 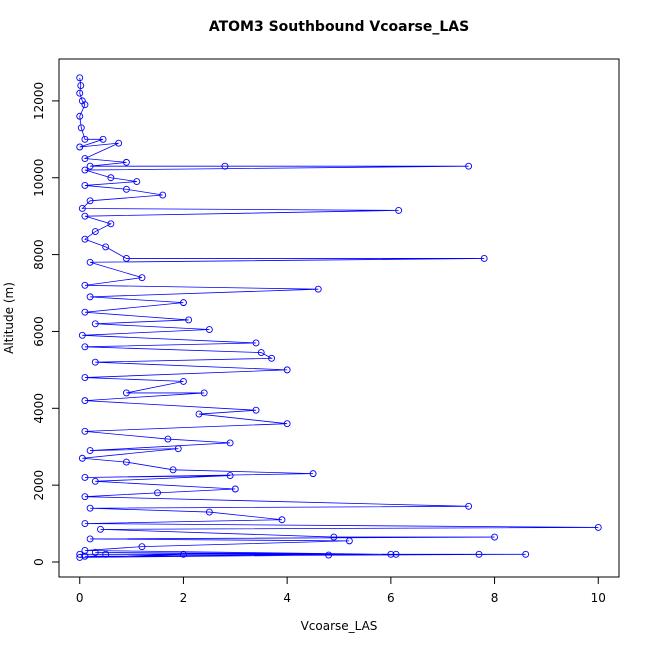 I want to click on y-tick-label: 10000, so click(x=39, y=178).